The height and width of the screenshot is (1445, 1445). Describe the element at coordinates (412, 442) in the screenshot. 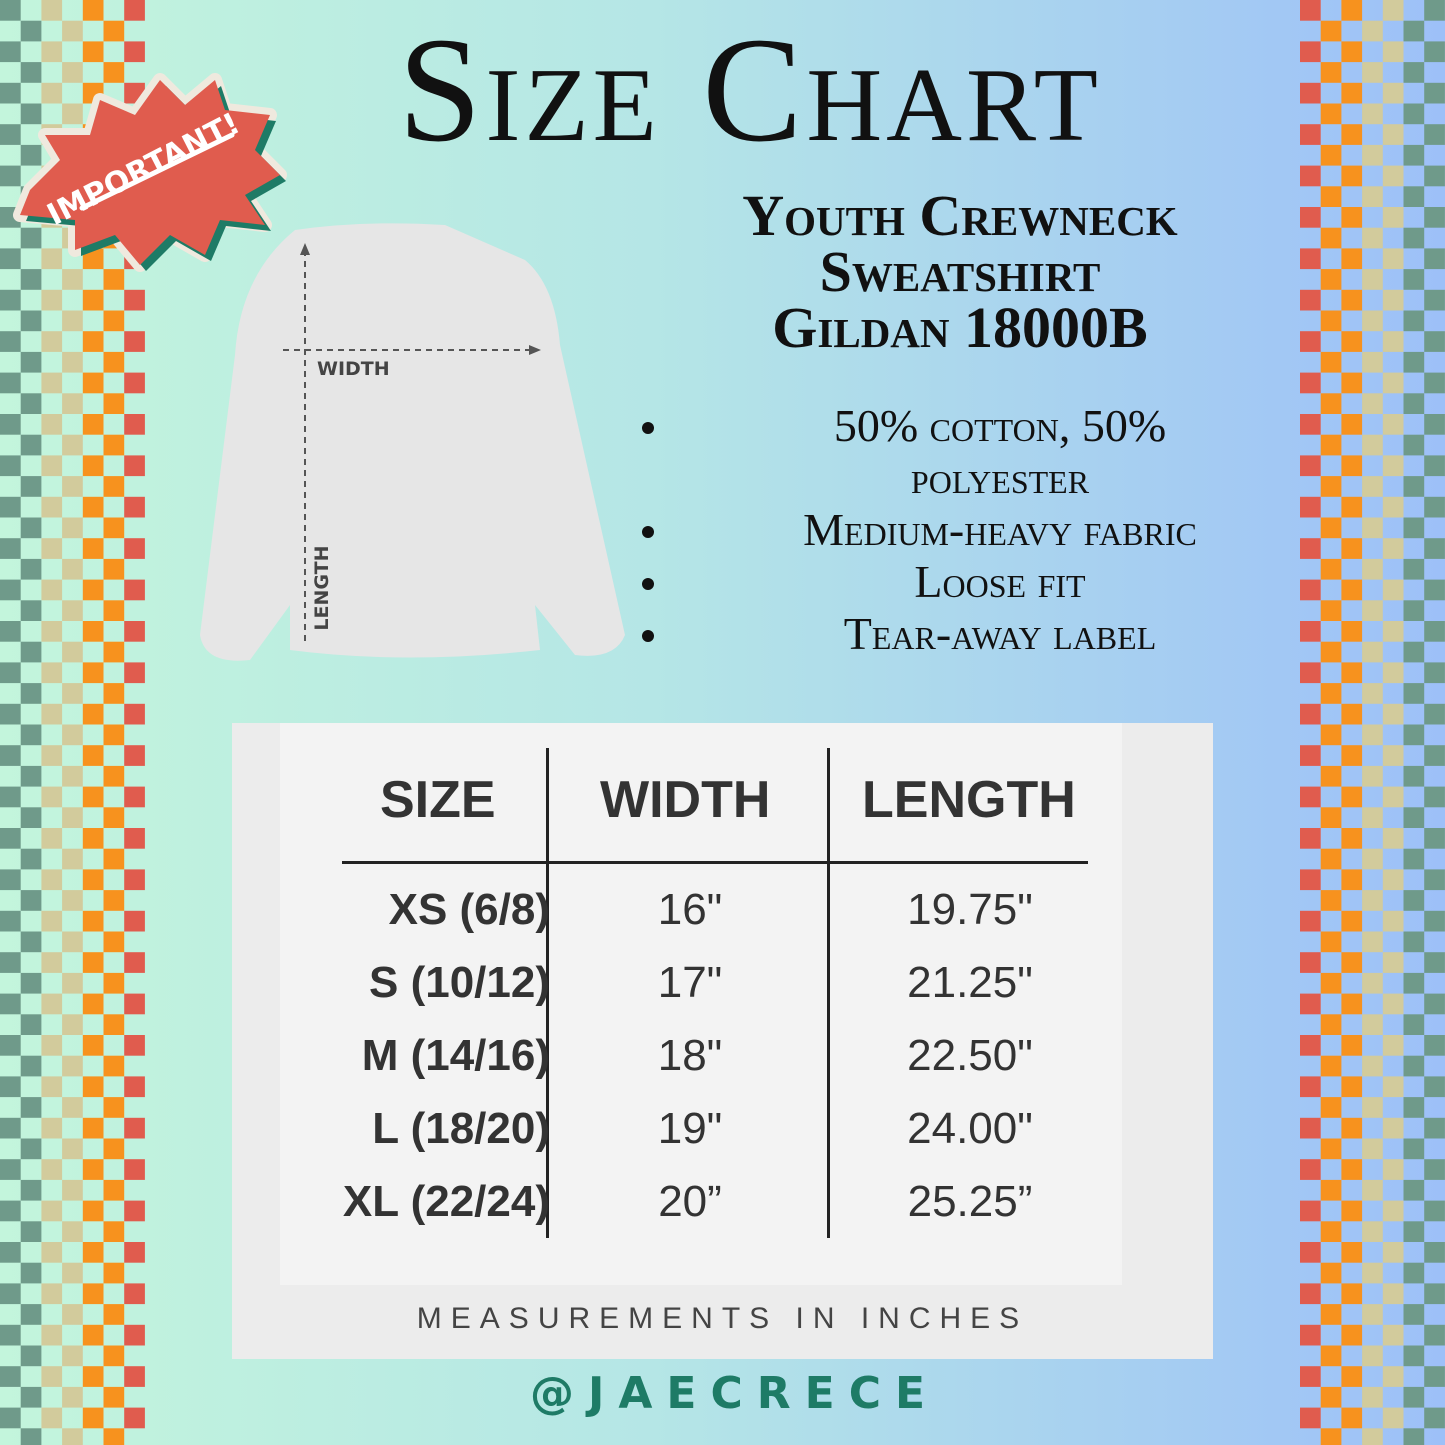

I see `sweatshirt-icon` at that location.